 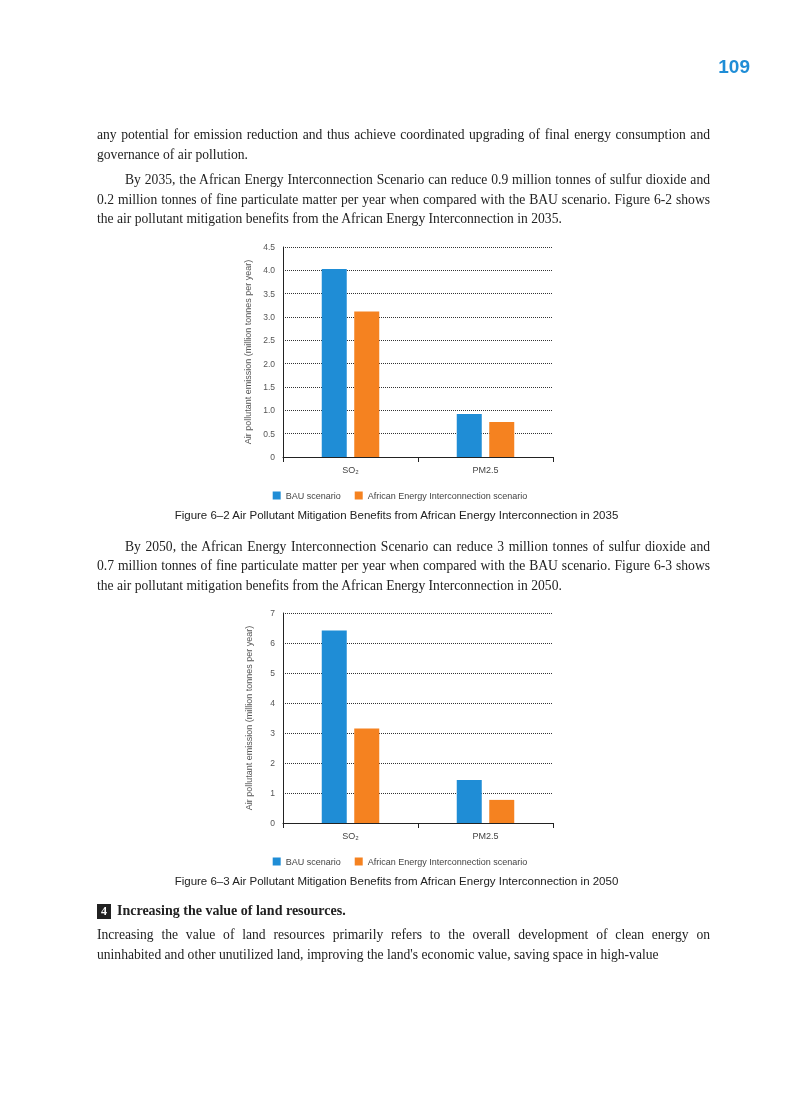 What do you see at coordinates (269, 316) in the screenshot?
I see `y-tick-label: 3.0` at bounding box center [269, 316].